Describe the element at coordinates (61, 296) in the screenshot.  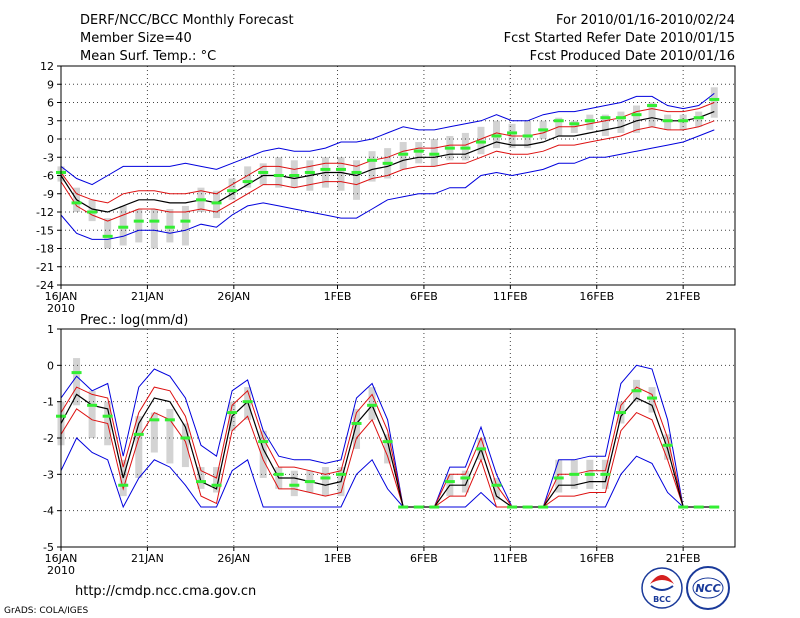
I see `x-tick-label-0: 16JAN` at that location.